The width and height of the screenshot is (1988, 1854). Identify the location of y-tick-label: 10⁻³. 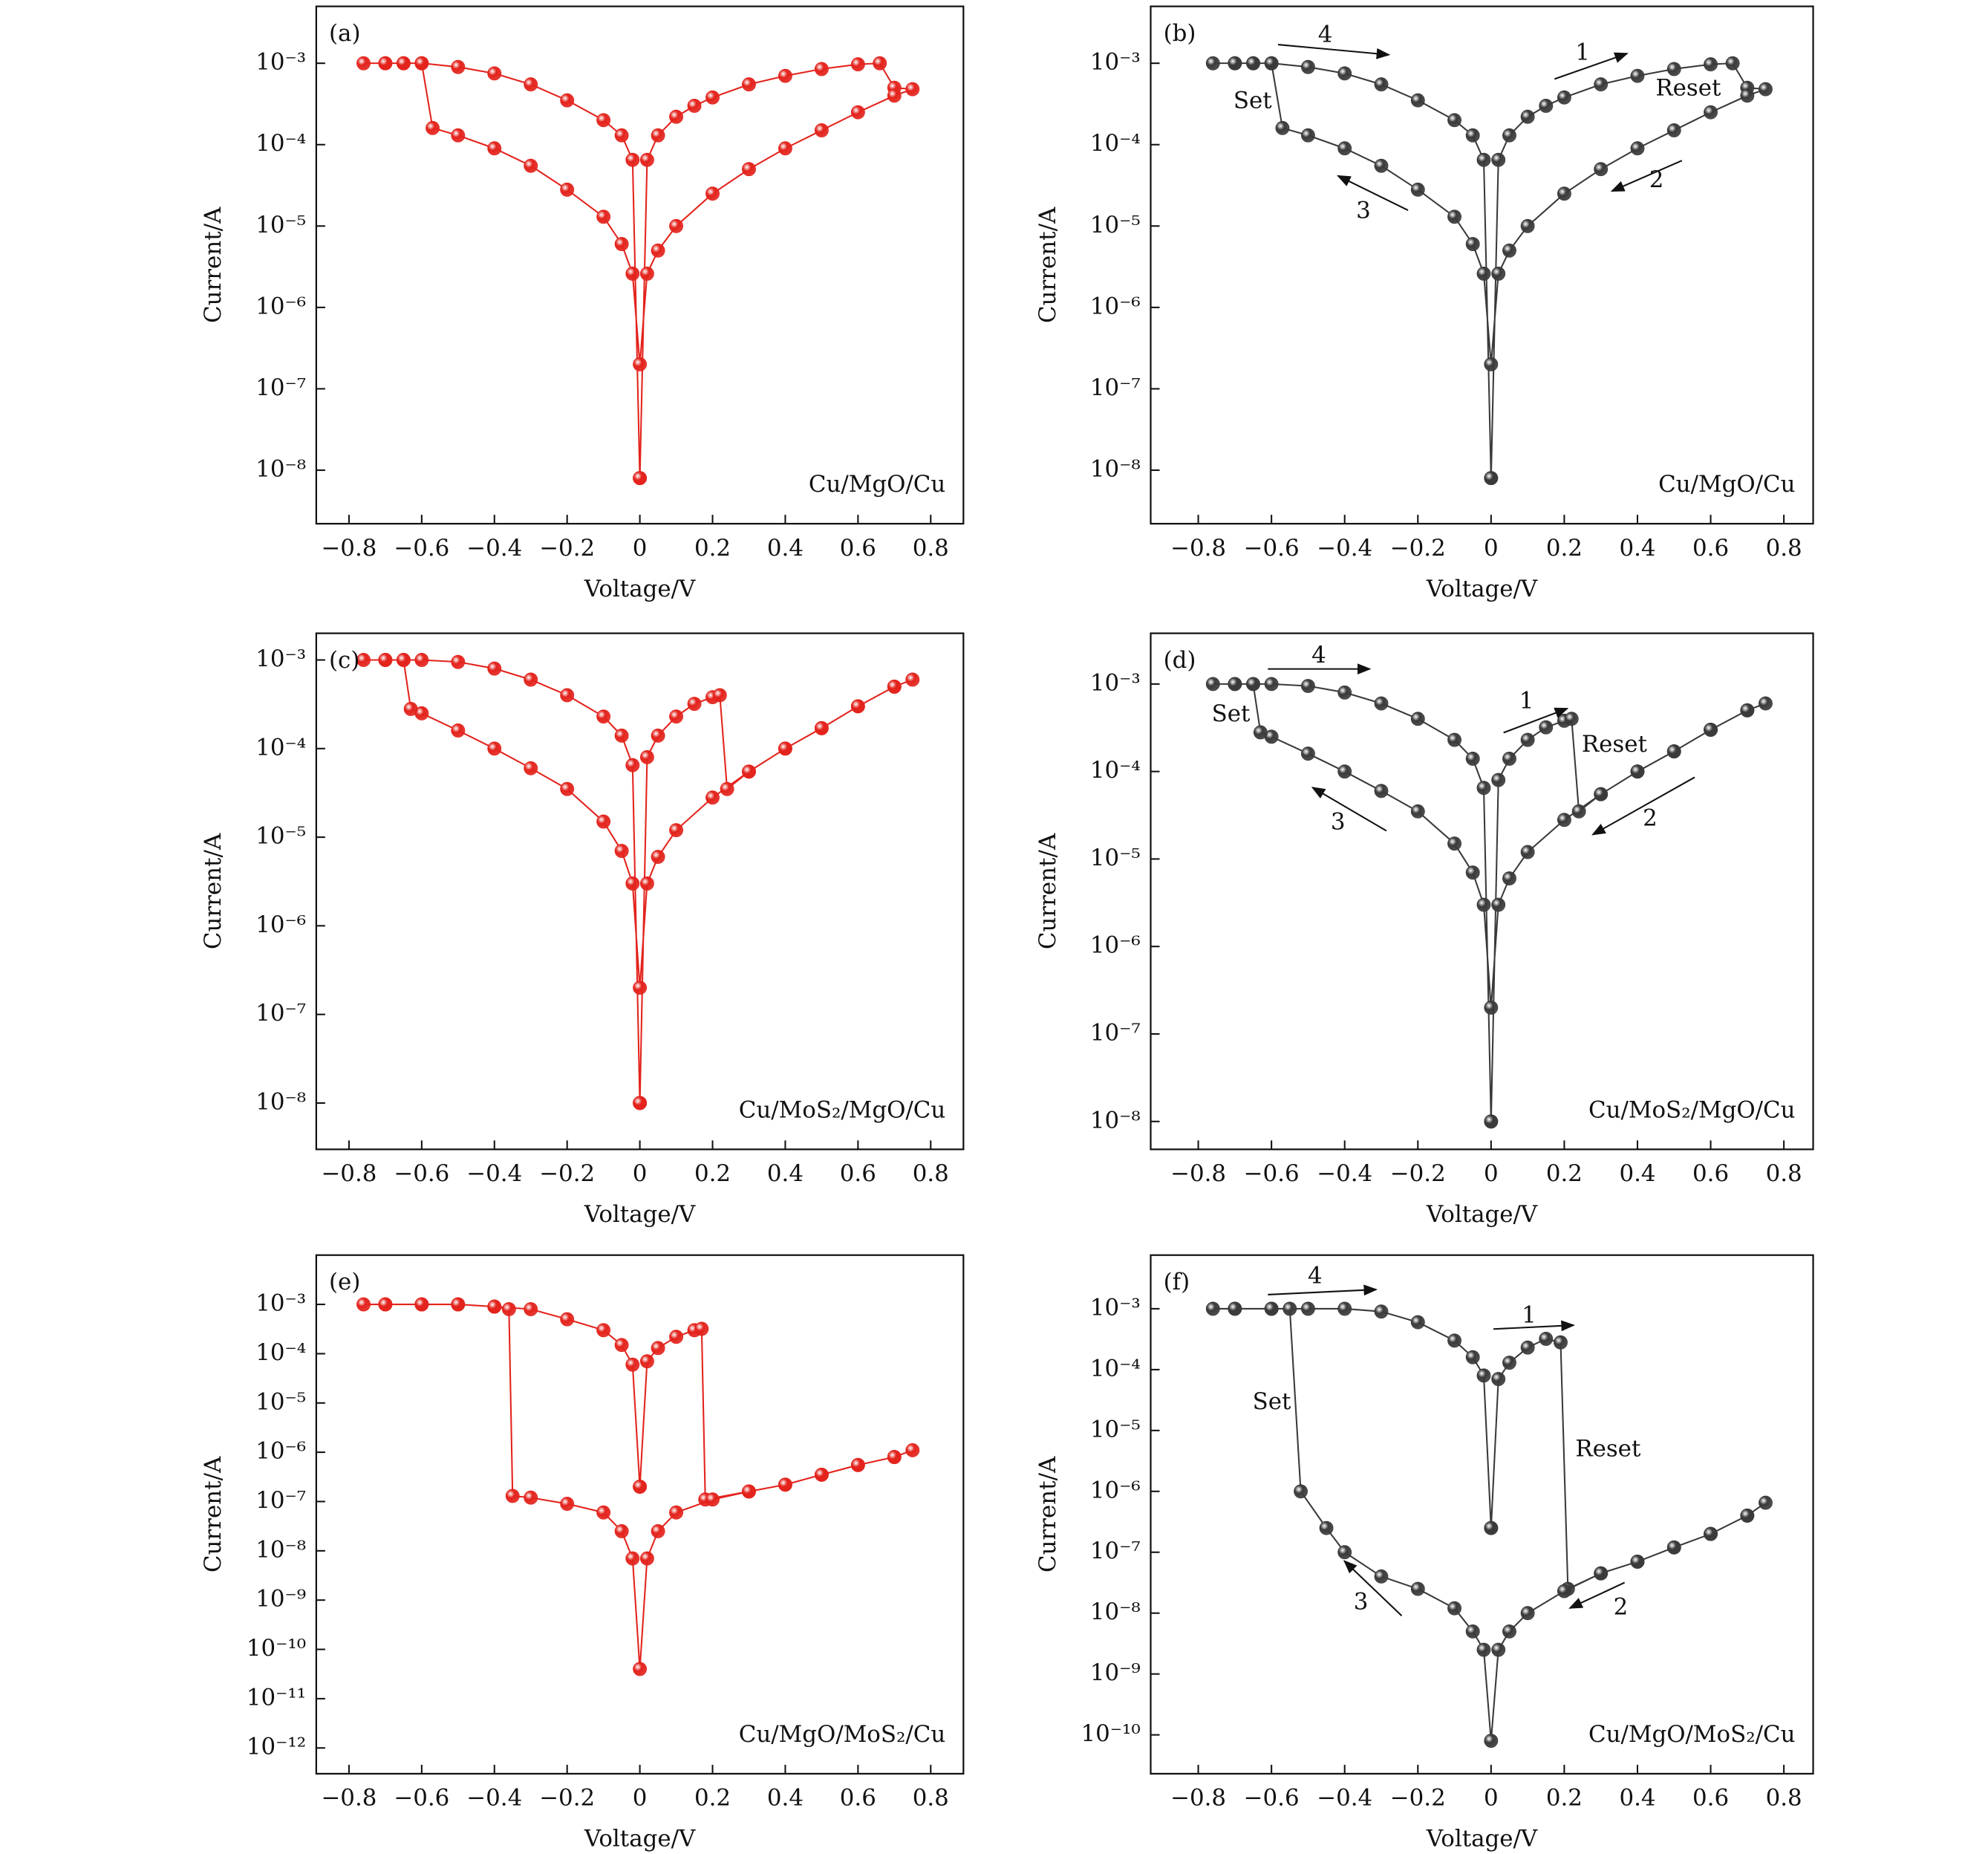
(1115, 62).